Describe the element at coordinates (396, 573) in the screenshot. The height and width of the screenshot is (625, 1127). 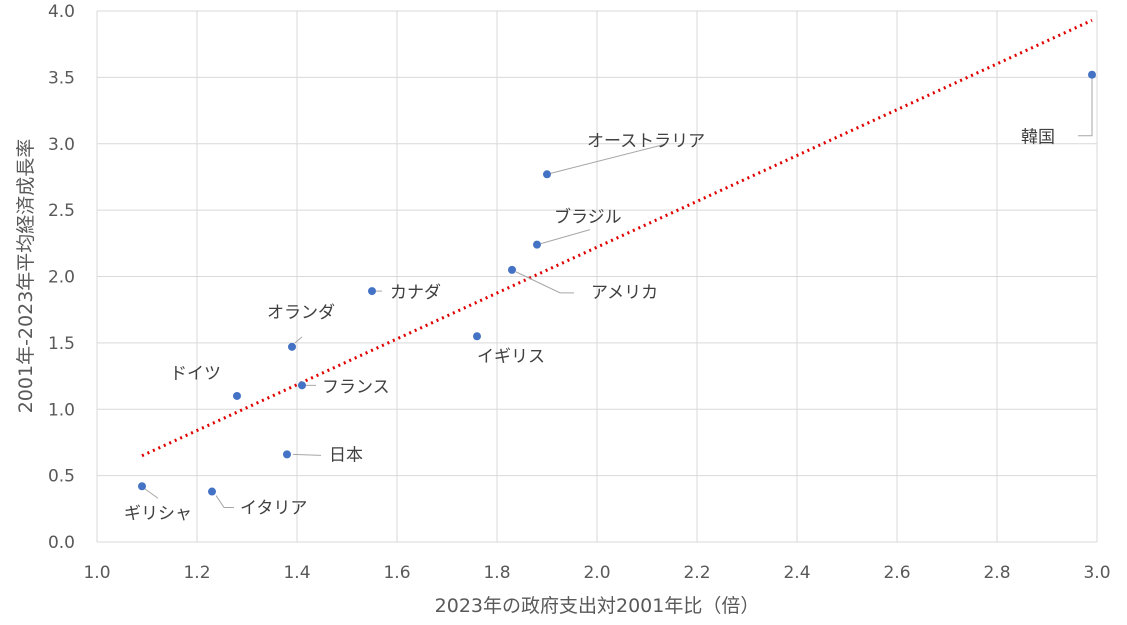
I see `x-tick-label: 1.6` at that location.